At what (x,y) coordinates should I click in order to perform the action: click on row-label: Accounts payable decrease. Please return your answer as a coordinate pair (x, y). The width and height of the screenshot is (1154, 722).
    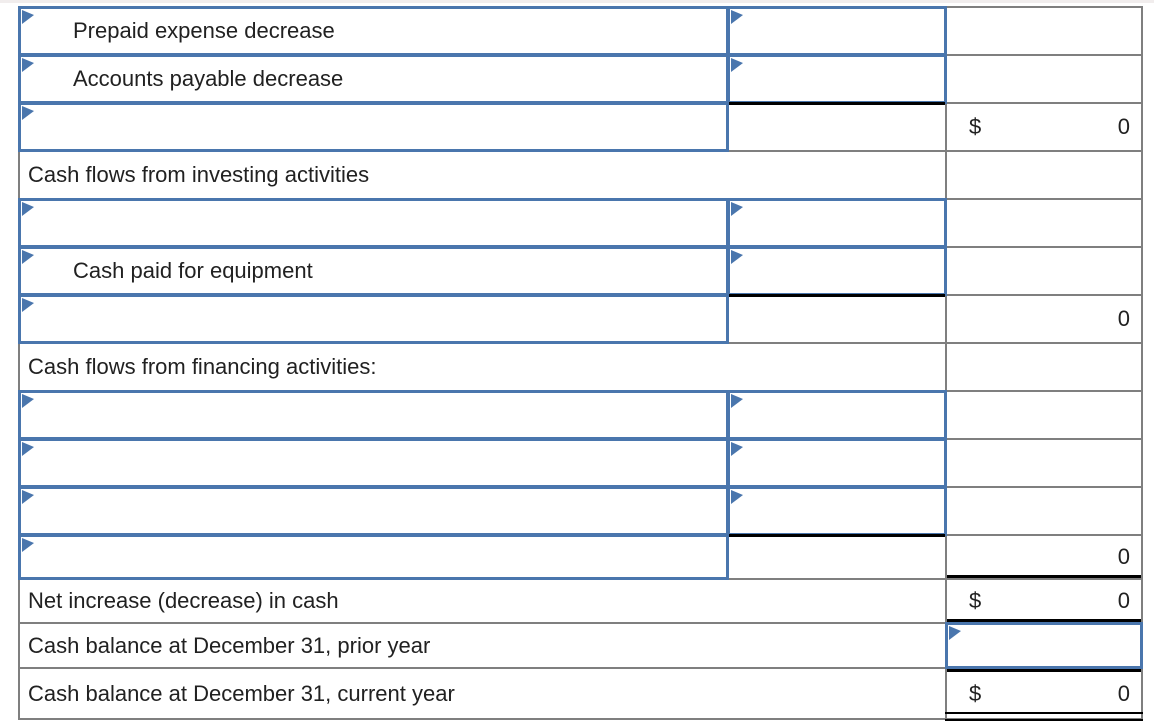
    Looking at the image, I should click on (208, 78).